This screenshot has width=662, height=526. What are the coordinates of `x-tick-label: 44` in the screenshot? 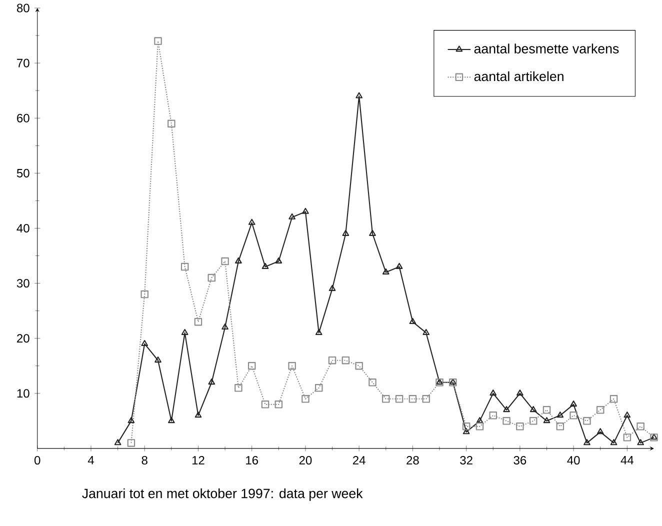 It's located at (627, 460).